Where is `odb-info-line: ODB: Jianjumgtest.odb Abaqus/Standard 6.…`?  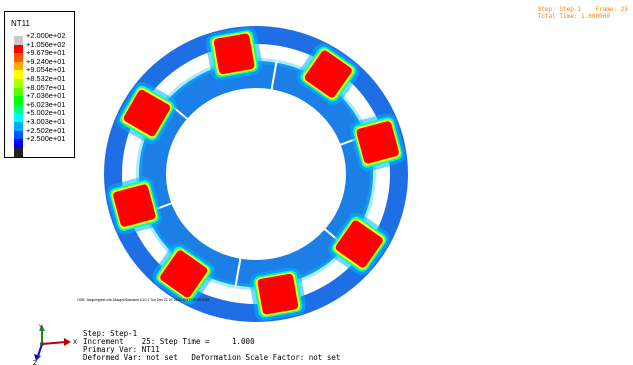 odb-info-line: ODB: Jianjumgtest.odb Abaqus/Standard 6.… is located at coordinates (143, 300).